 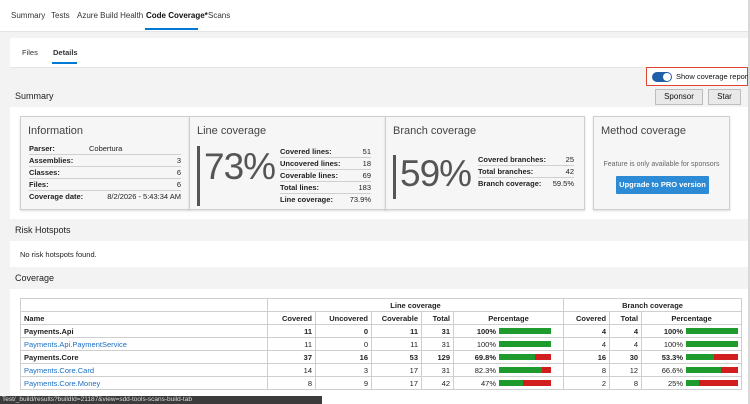 What do you see at coordinates (144, 318) in the screenshot?
I see `col-name: Name` at bounding box center [144, 318].